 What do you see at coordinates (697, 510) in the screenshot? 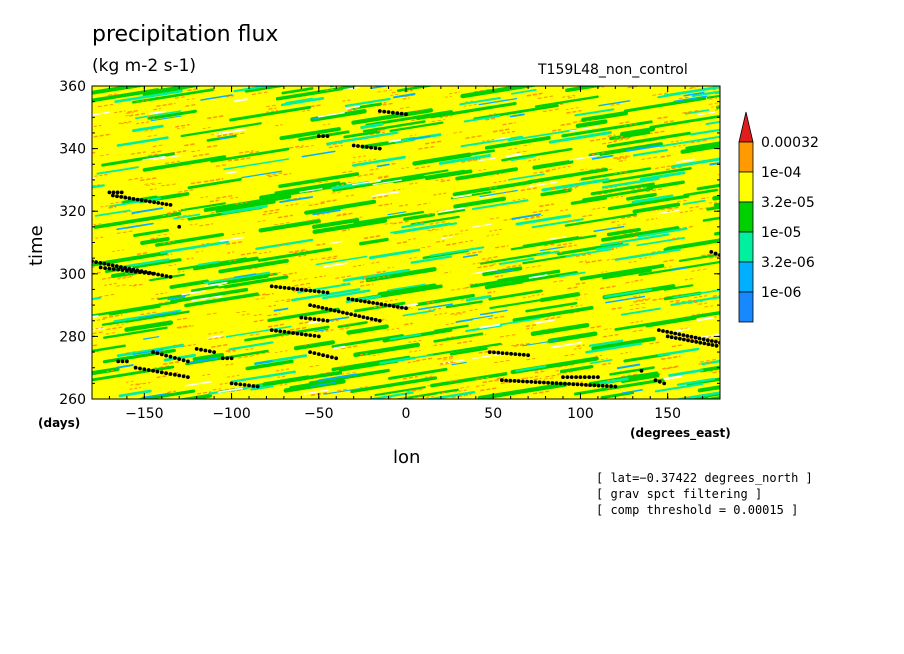
I see `note-threshold: [ comp threshold = 0.00015 ]` at bounding box center [697, 510].